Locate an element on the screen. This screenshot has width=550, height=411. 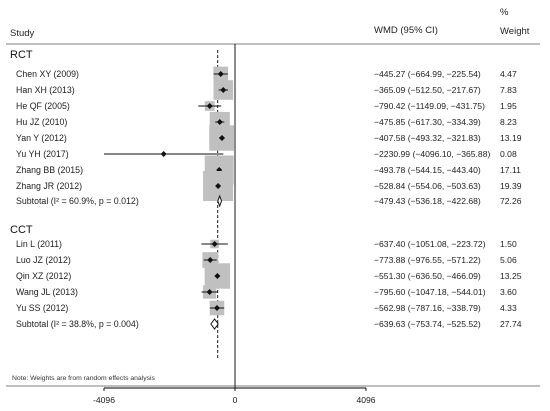
study-ci-text: −551.30 (−636.50, −466.09) is located at coordinates (427, 276).